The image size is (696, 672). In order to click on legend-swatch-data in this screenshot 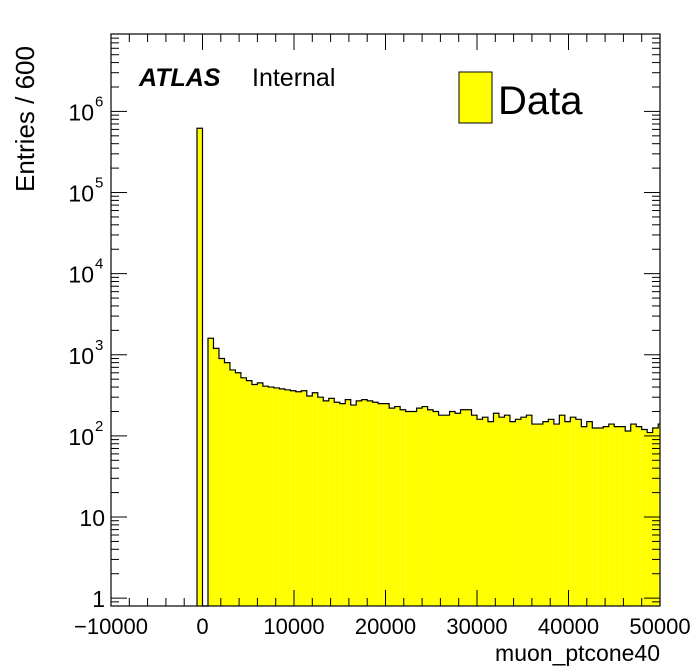, I will do `click(475, 97)`.